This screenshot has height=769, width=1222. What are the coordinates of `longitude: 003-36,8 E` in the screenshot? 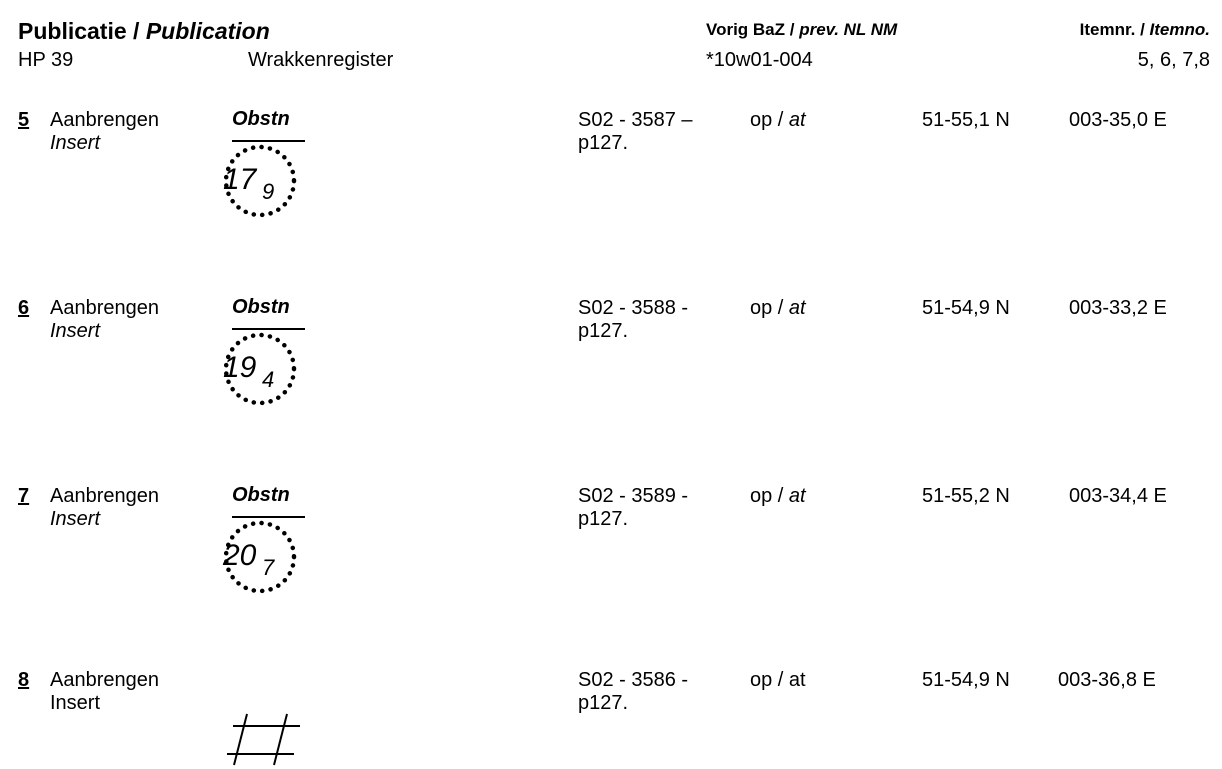 It's located at (1107, 680).